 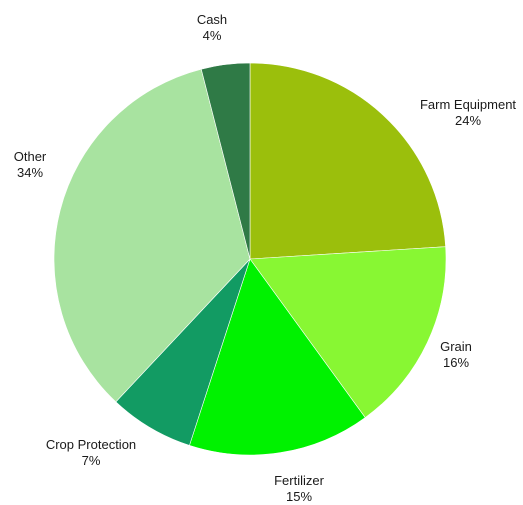 I want to click on slice-percent-label: 15%, so click(x=299, y=496).